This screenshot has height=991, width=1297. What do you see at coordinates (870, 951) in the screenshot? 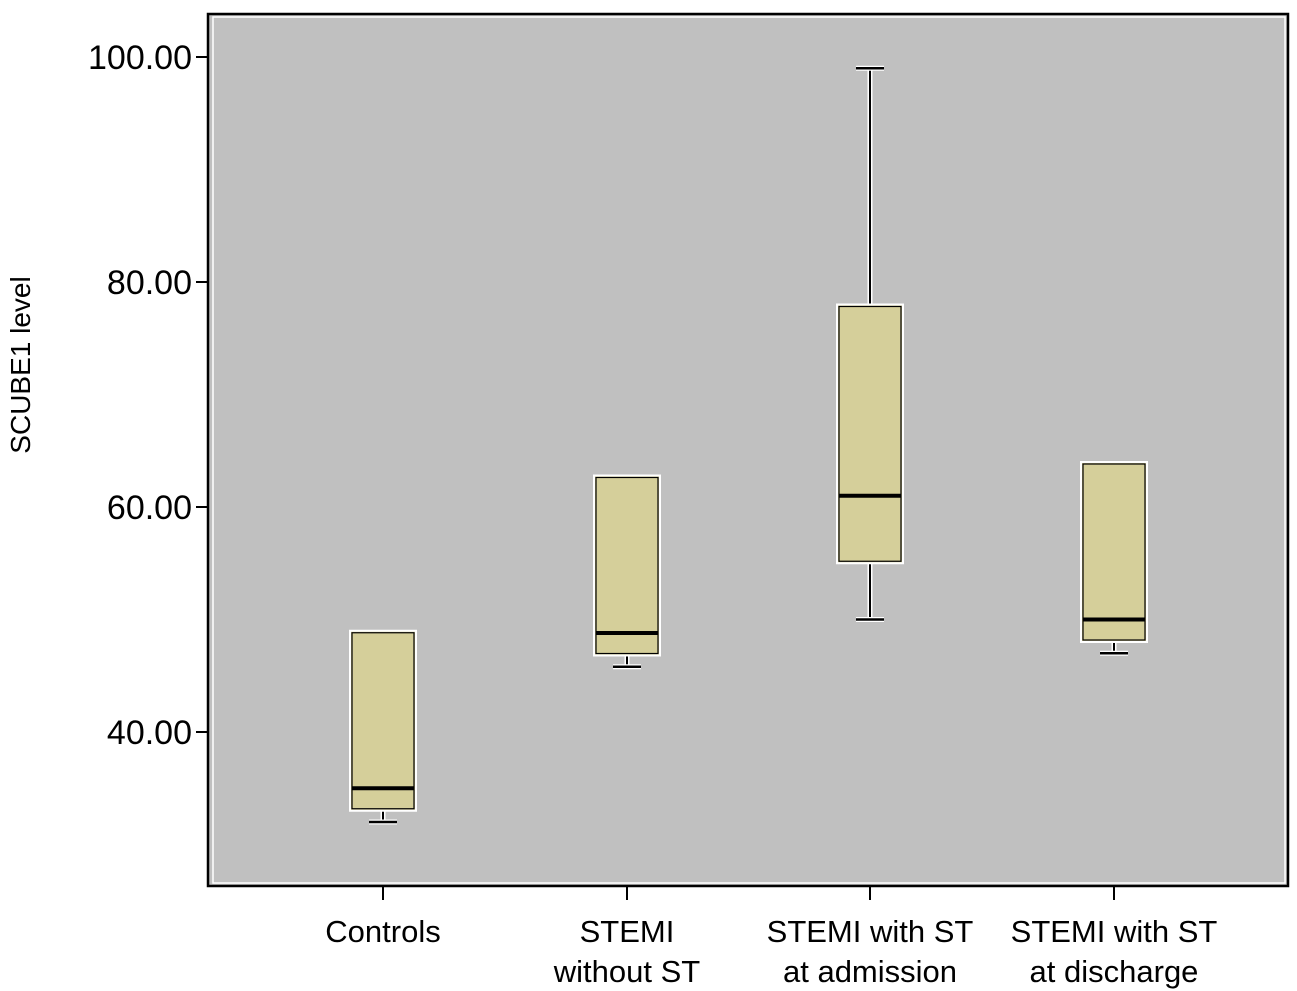
I see `x-category-label: STEMI with ST at admission` at bounding box center [870, 951].